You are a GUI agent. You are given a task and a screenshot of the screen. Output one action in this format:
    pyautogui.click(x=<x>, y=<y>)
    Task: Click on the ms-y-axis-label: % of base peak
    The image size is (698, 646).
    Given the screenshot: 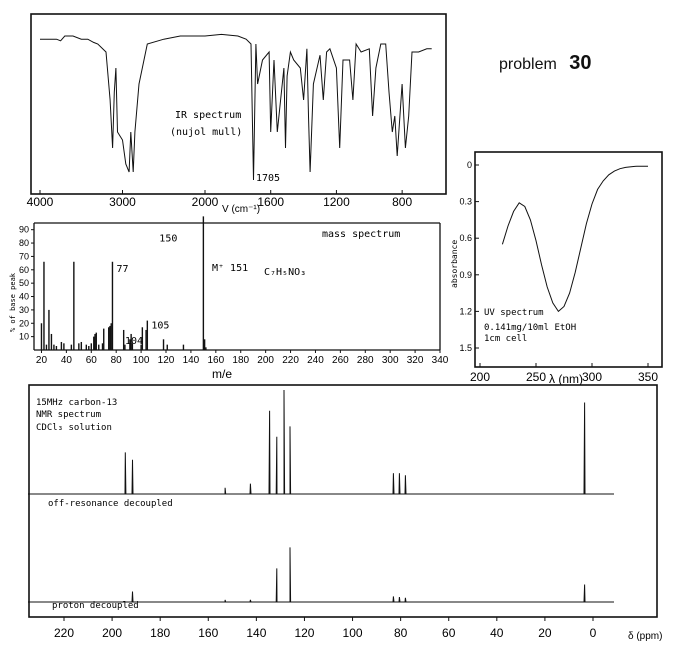 What is the action you would take?
    pyautogui.click(x=13, y=302)
    